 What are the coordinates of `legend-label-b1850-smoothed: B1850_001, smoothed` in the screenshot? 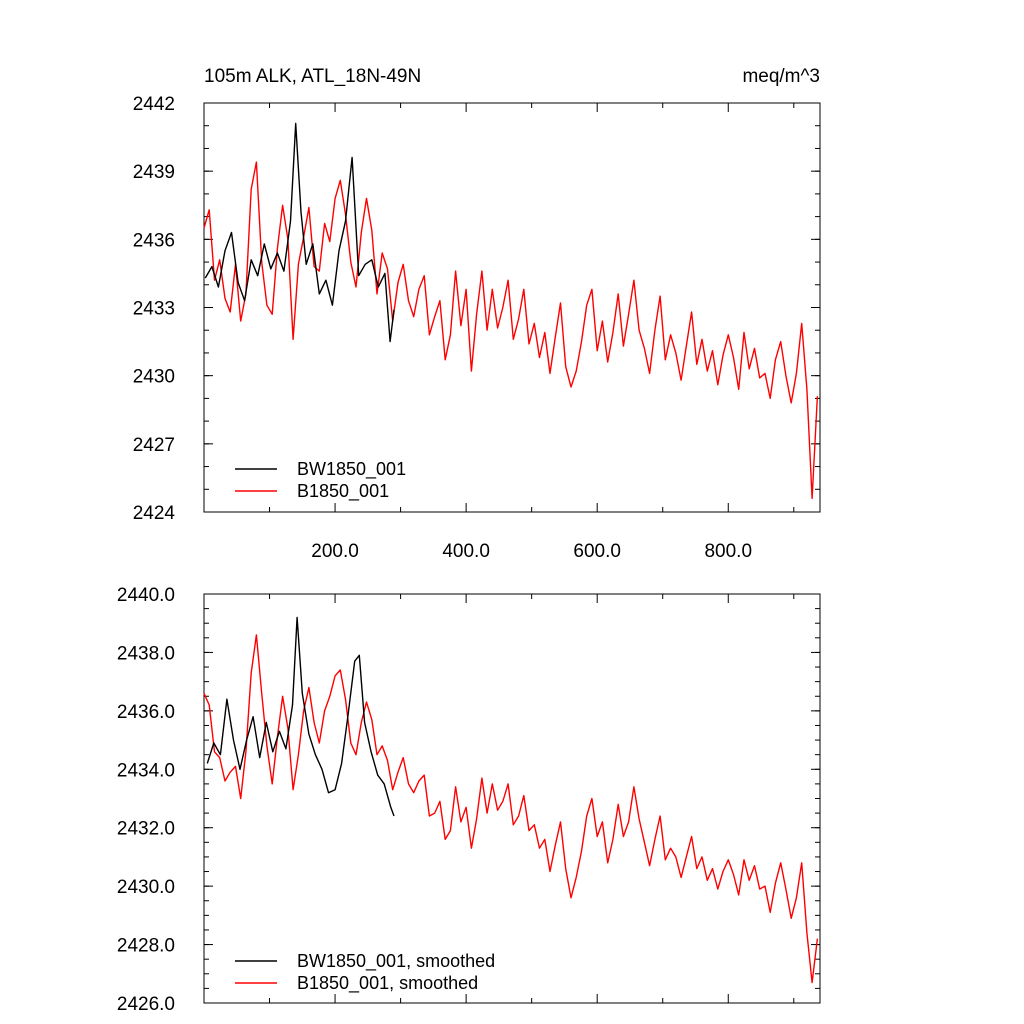 It's located at (387, 983).